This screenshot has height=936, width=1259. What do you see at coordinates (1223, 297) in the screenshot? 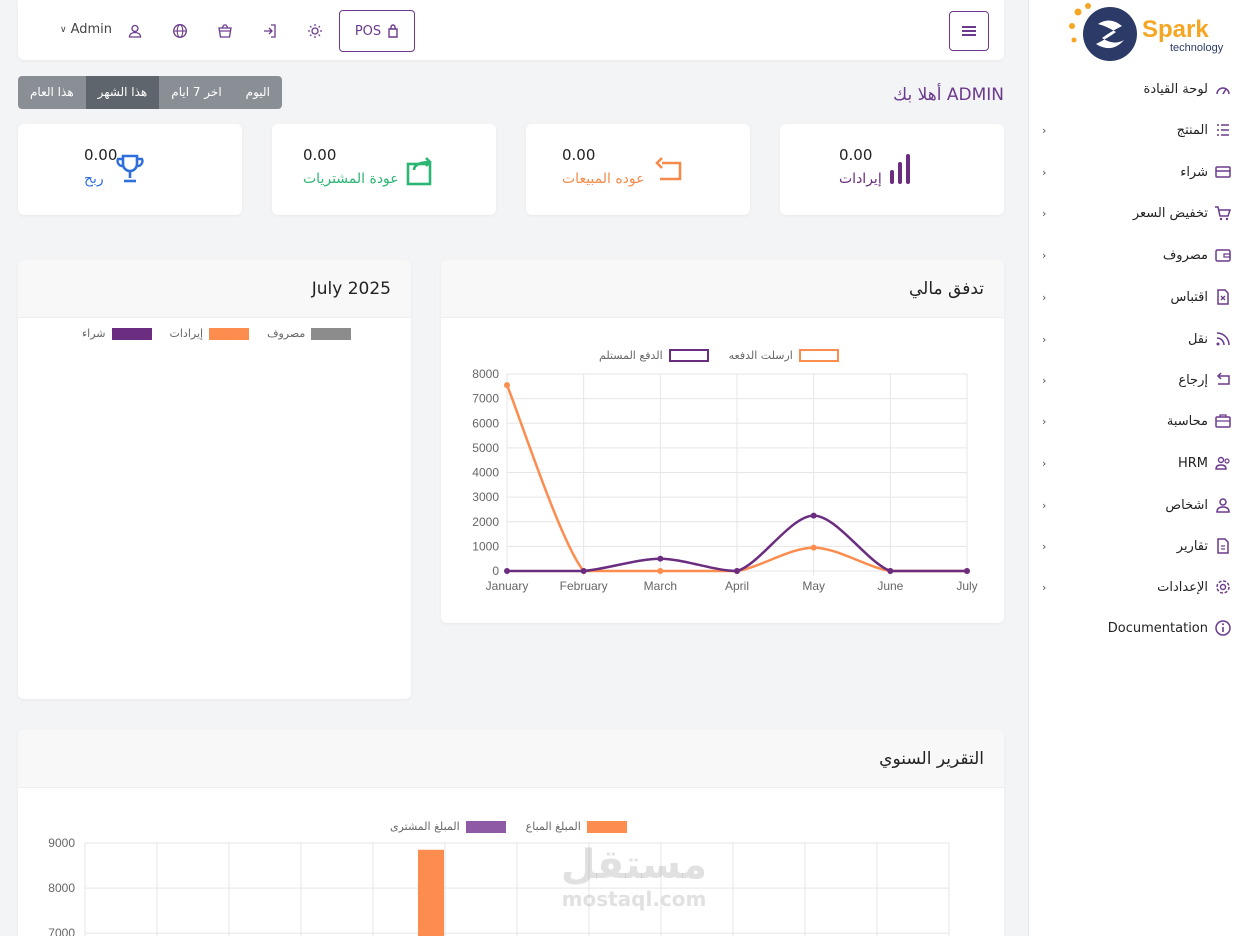
I see `file-x-icon` at bounding box center [1223, 297].